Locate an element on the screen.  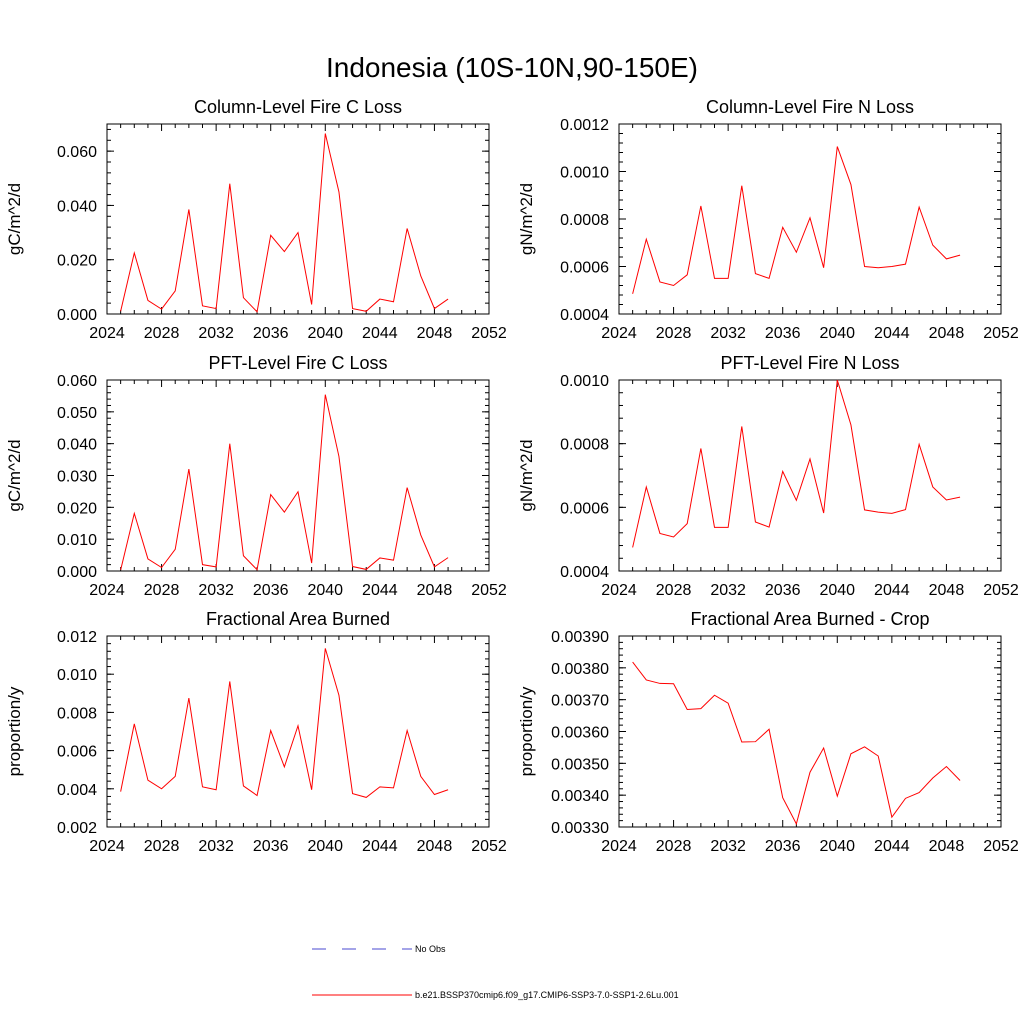
panel-title: Fractional Area Burned is located at coordinates (298, 619).